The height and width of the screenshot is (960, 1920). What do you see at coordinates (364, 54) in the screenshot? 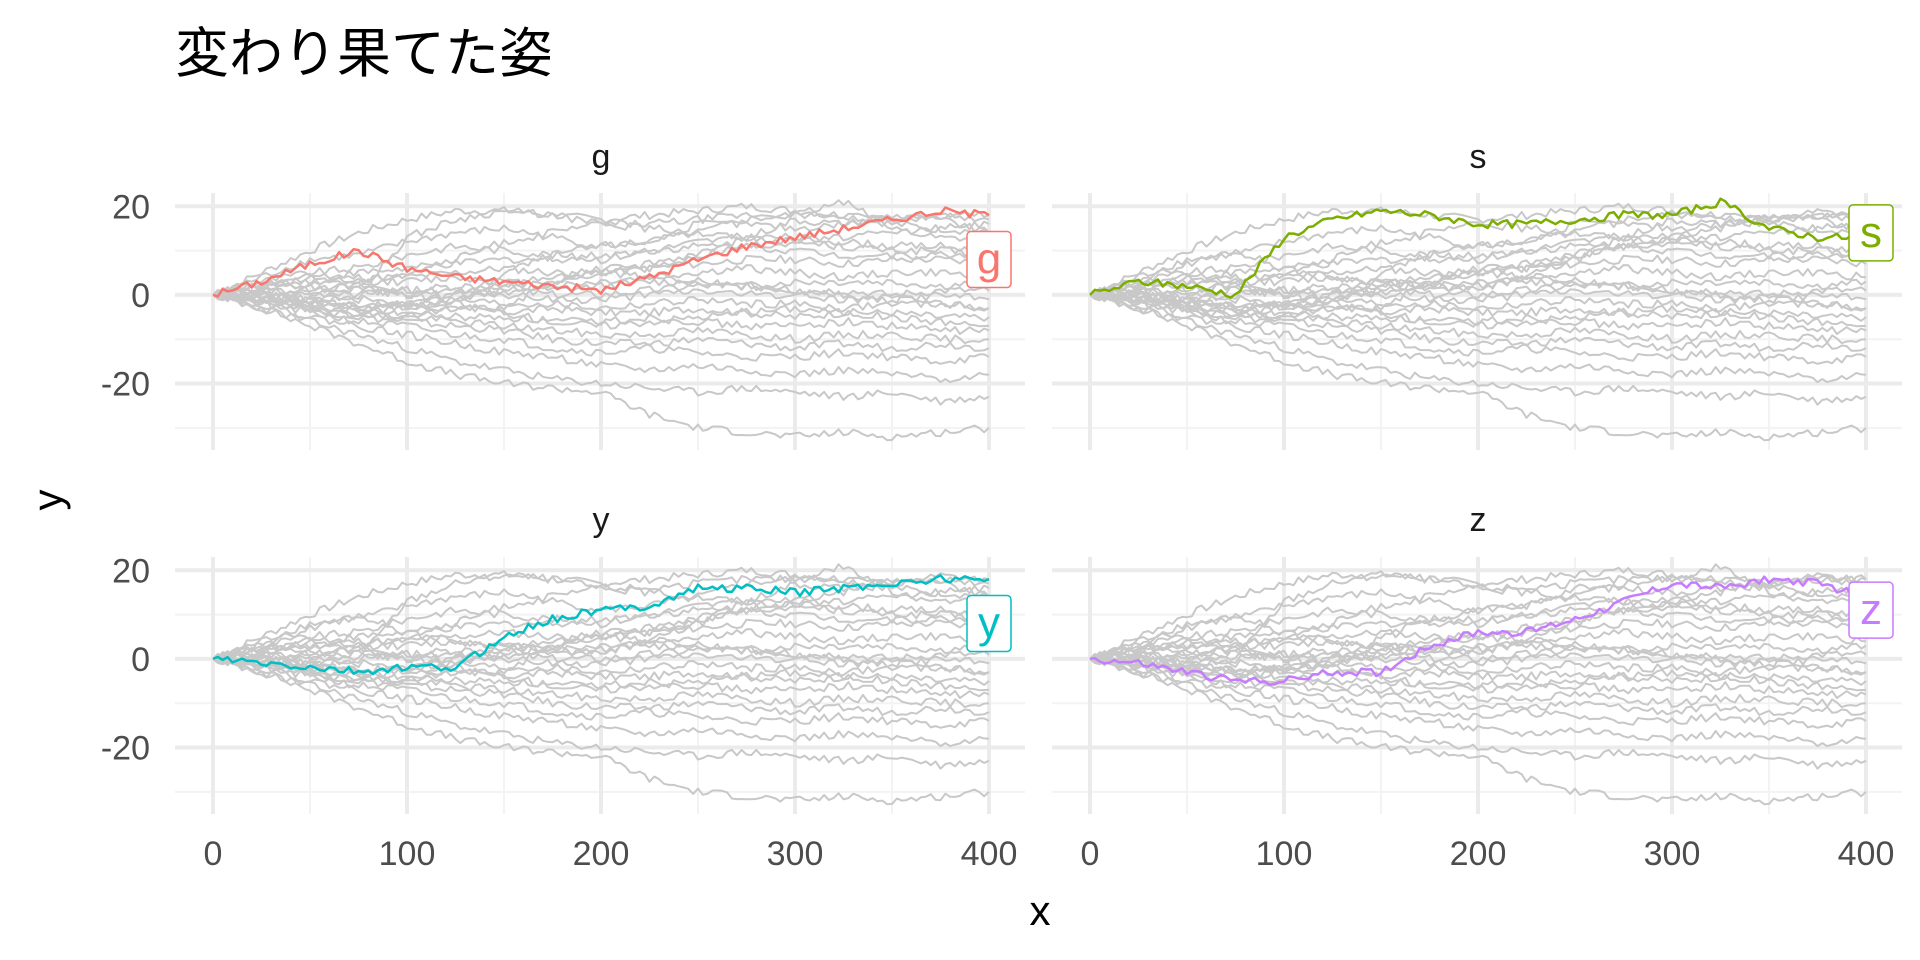
I see `chart-title: 変わり果てた姿` at bounding box center [364, 54].